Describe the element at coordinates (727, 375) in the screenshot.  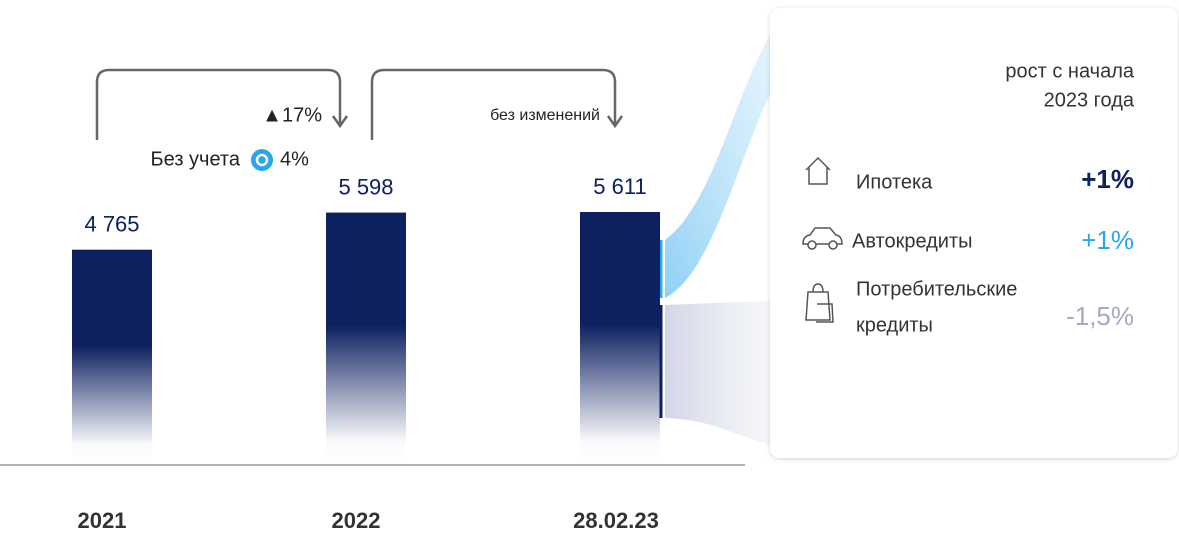
I see `funnel-lower` at that location.